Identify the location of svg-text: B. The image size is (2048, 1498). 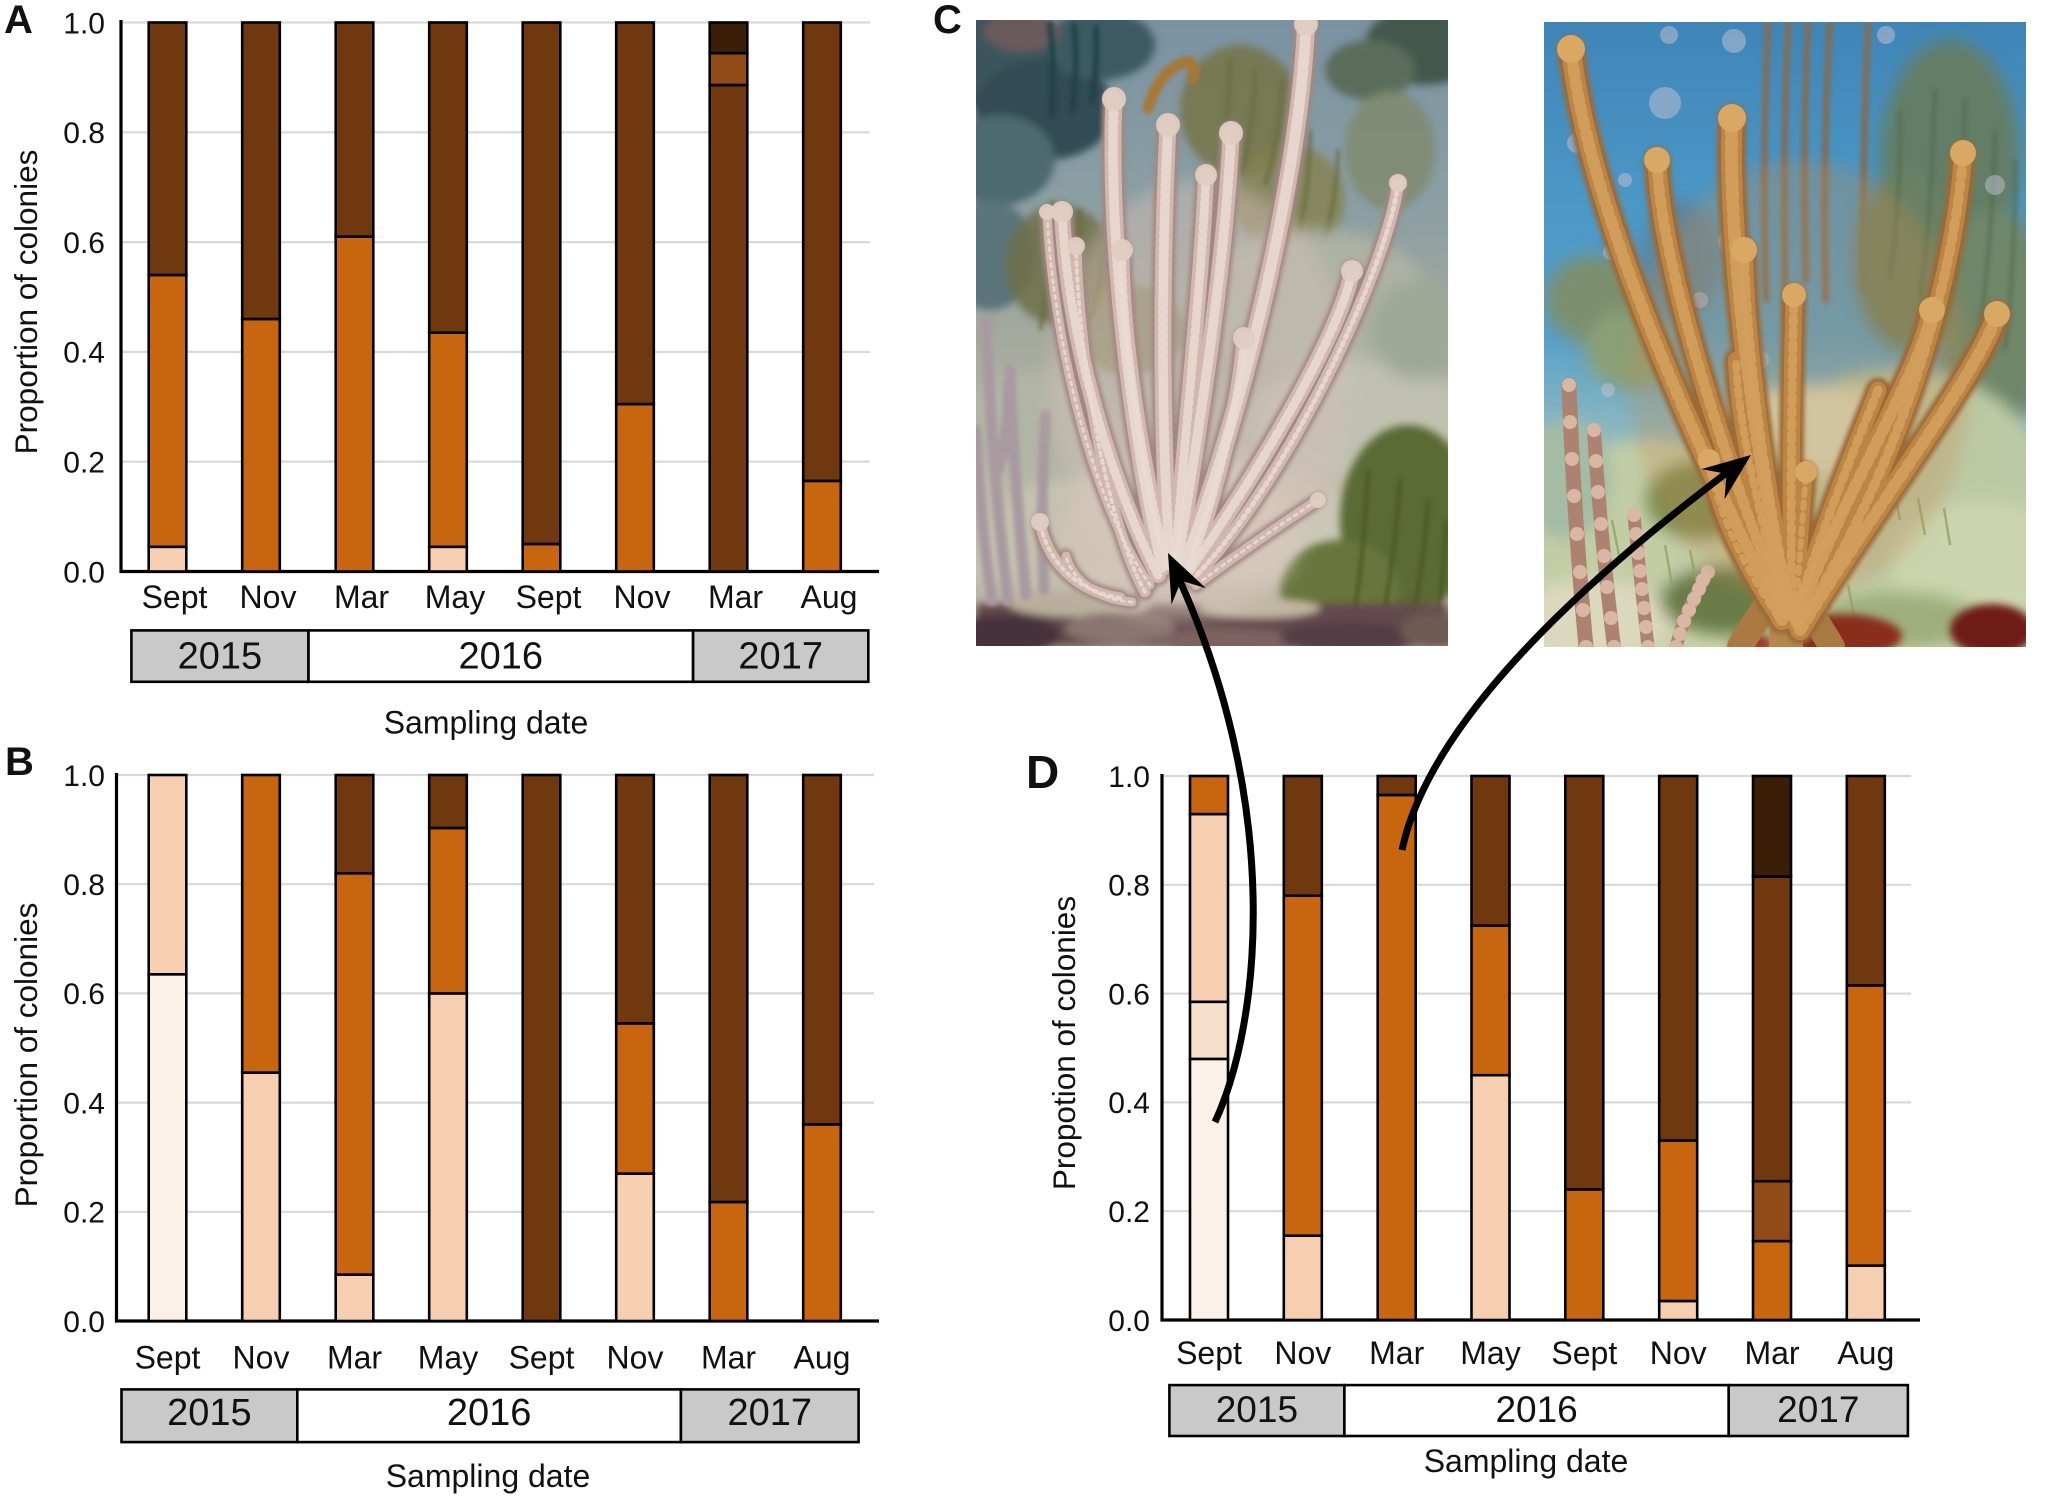
(19, 762).